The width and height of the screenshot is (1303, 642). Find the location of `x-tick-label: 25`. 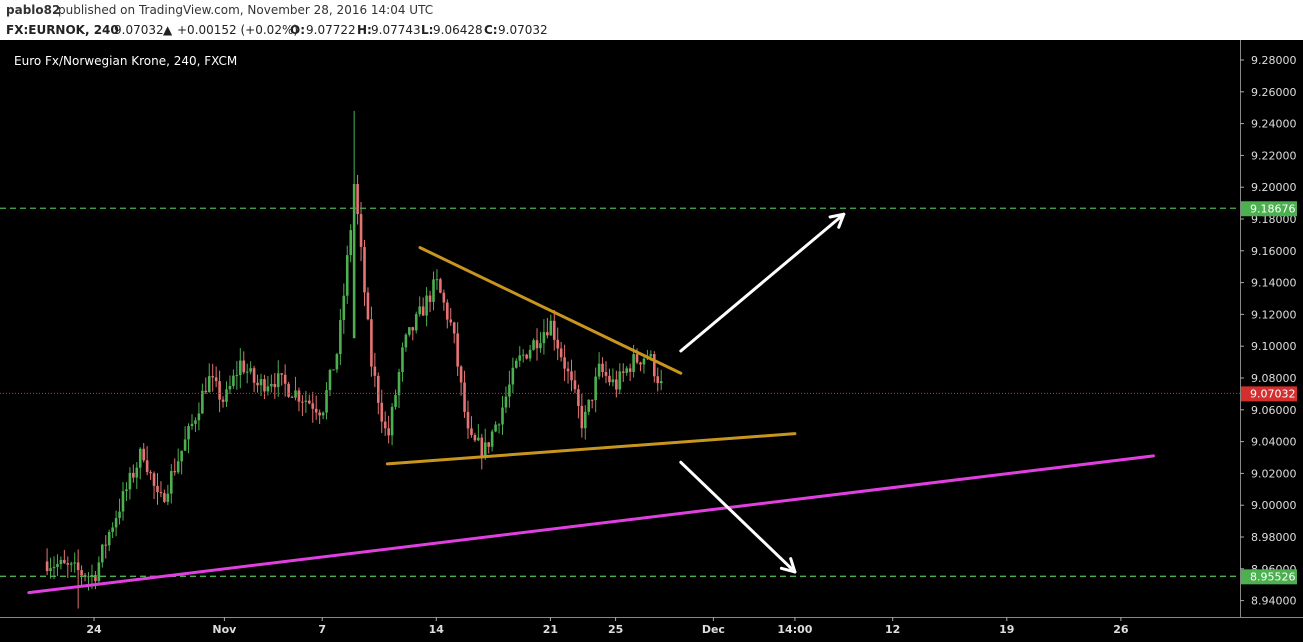

x-tick-label: 25 is located at coordinates (615, 629).